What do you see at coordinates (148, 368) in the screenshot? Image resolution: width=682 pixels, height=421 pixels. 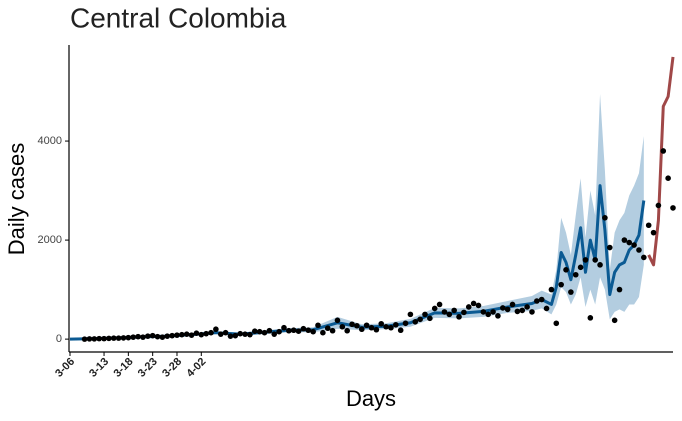 I see `x-tick-label: 3-23` at bounding box center [148, 368].